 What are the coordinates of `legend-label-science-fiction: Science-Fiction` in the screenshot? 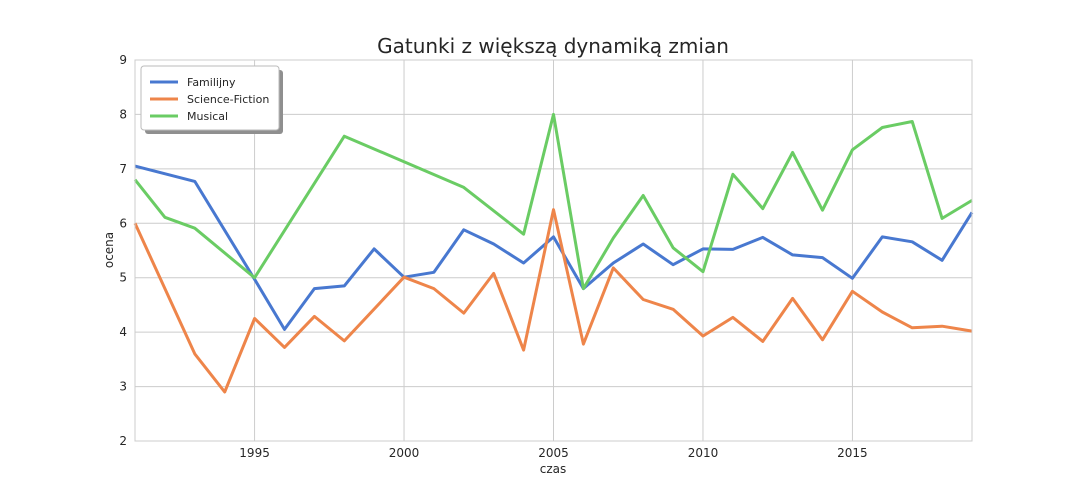 It's located at (228, 99).